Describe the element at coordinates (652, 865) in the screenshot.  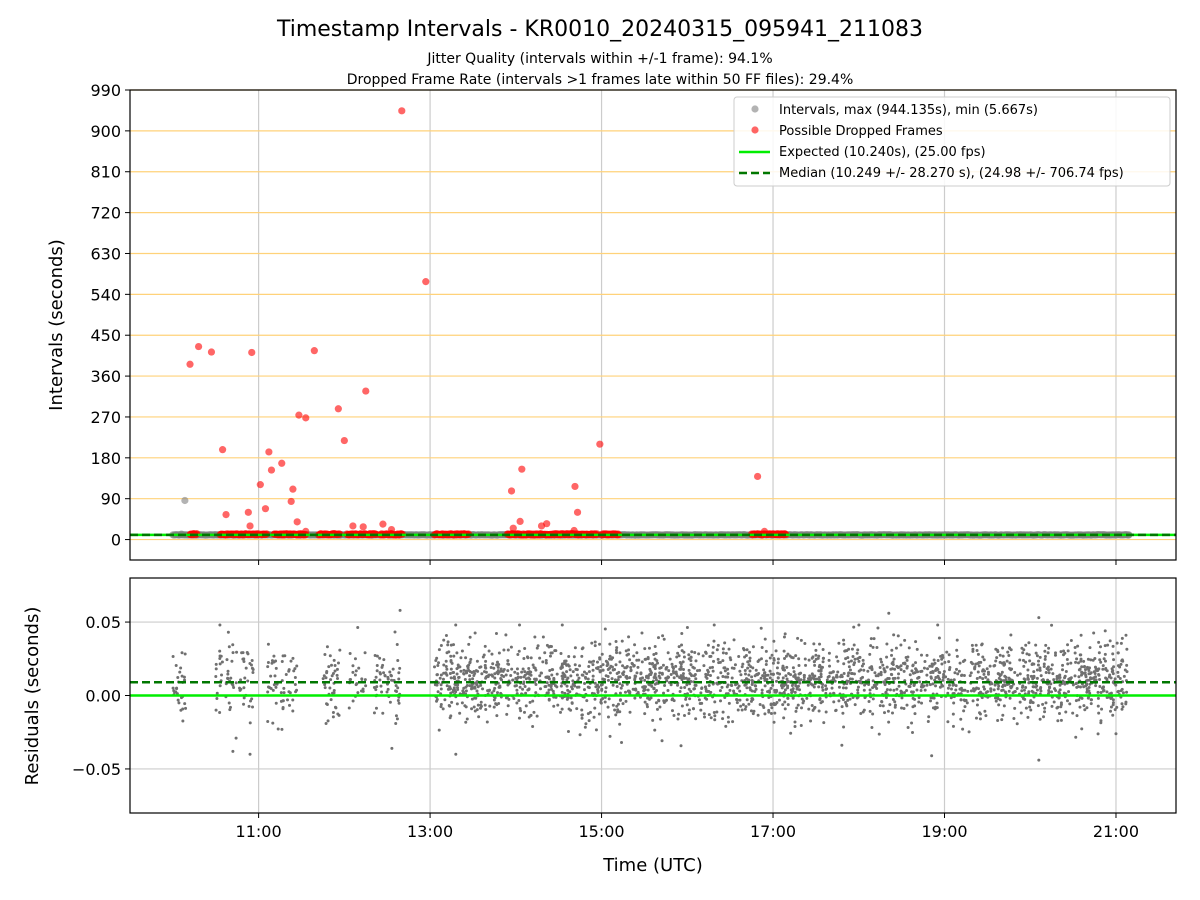
I see `x-axis-label: Time (UTC)` at that location.